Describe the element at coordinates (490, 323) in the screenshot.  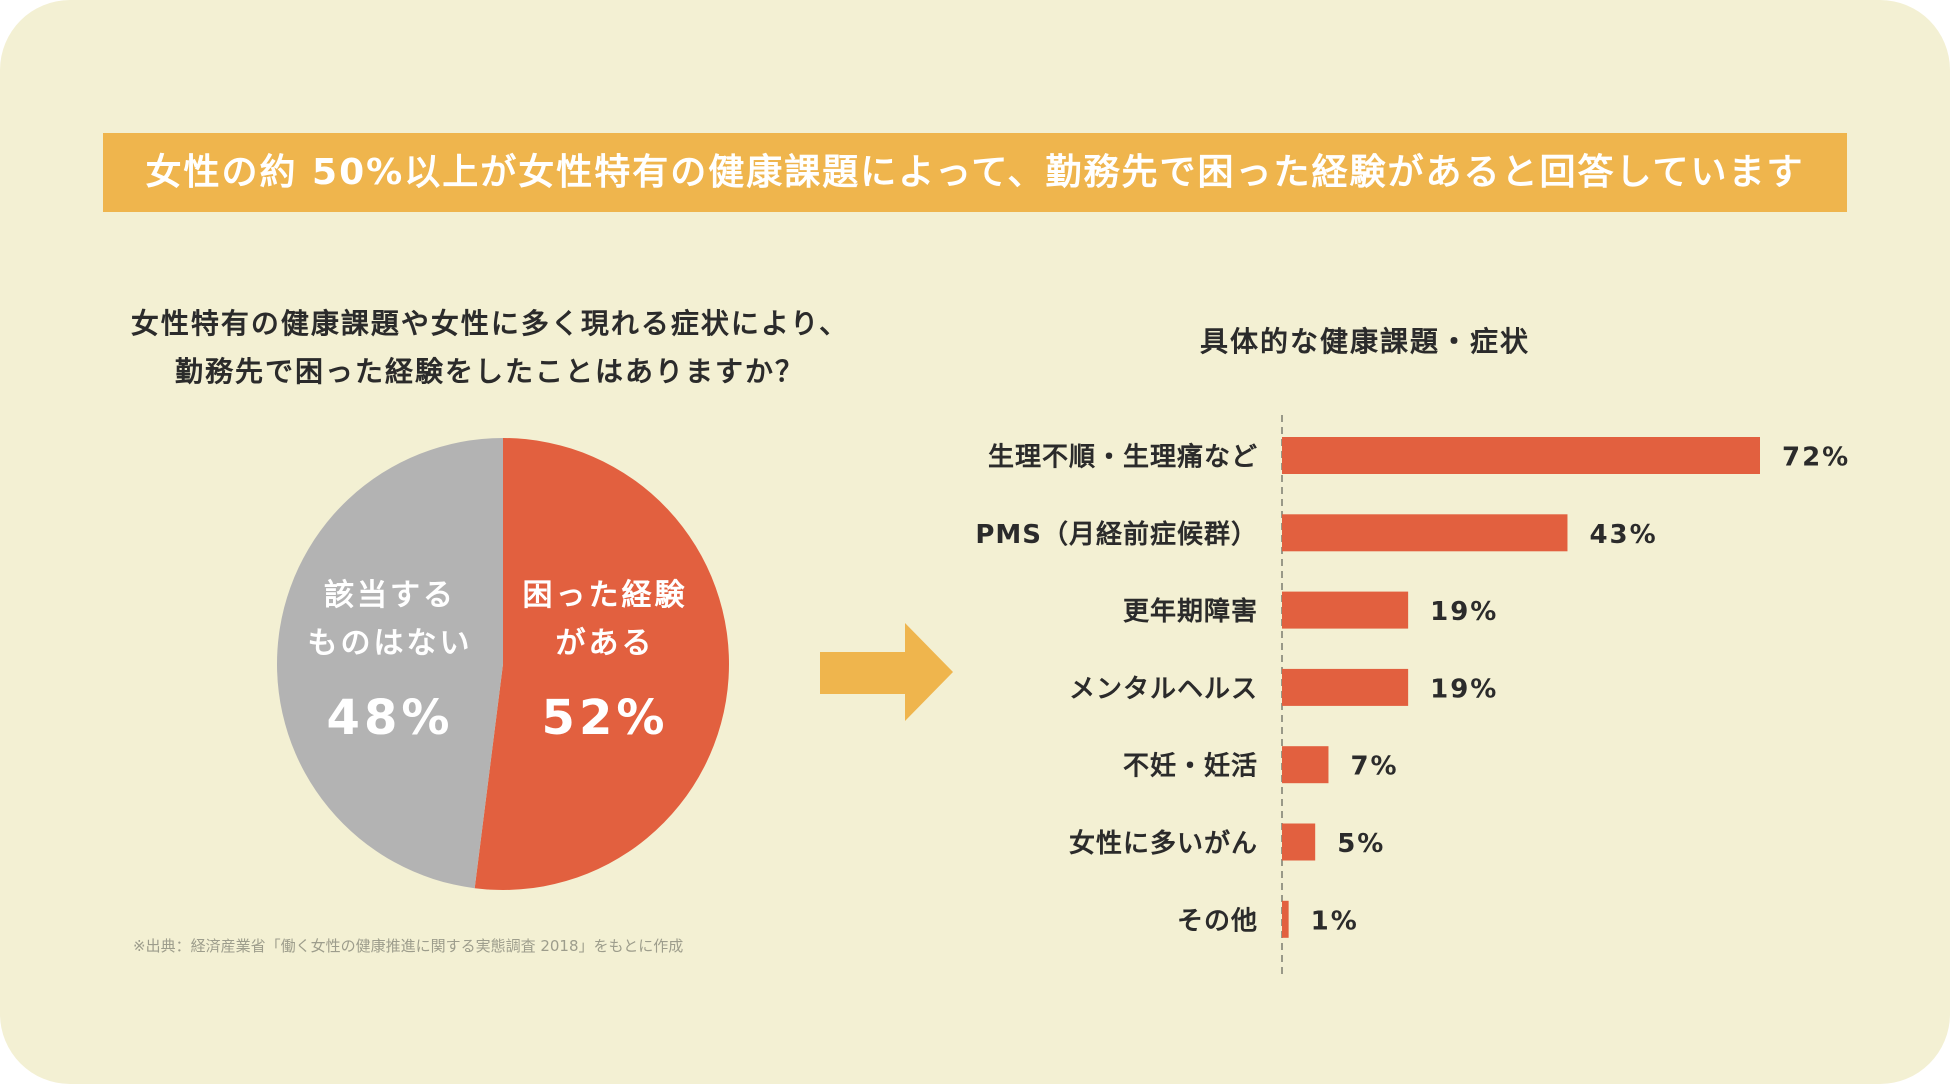
I see `pie-question-line-1: 女性特有の健康課題や女性に多く現れる症状により、` at that location.